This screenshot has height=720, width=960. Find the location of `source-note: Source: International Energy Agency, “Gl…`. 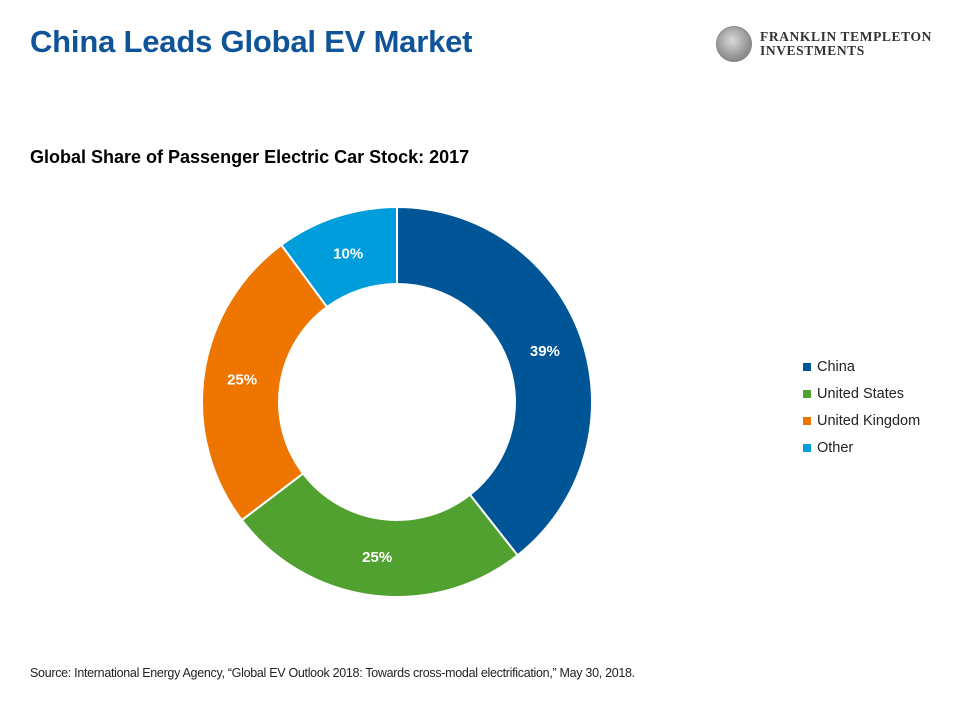

source-note: Source: International Energy Agency, “Gl… is located at coordinates (332, 673).